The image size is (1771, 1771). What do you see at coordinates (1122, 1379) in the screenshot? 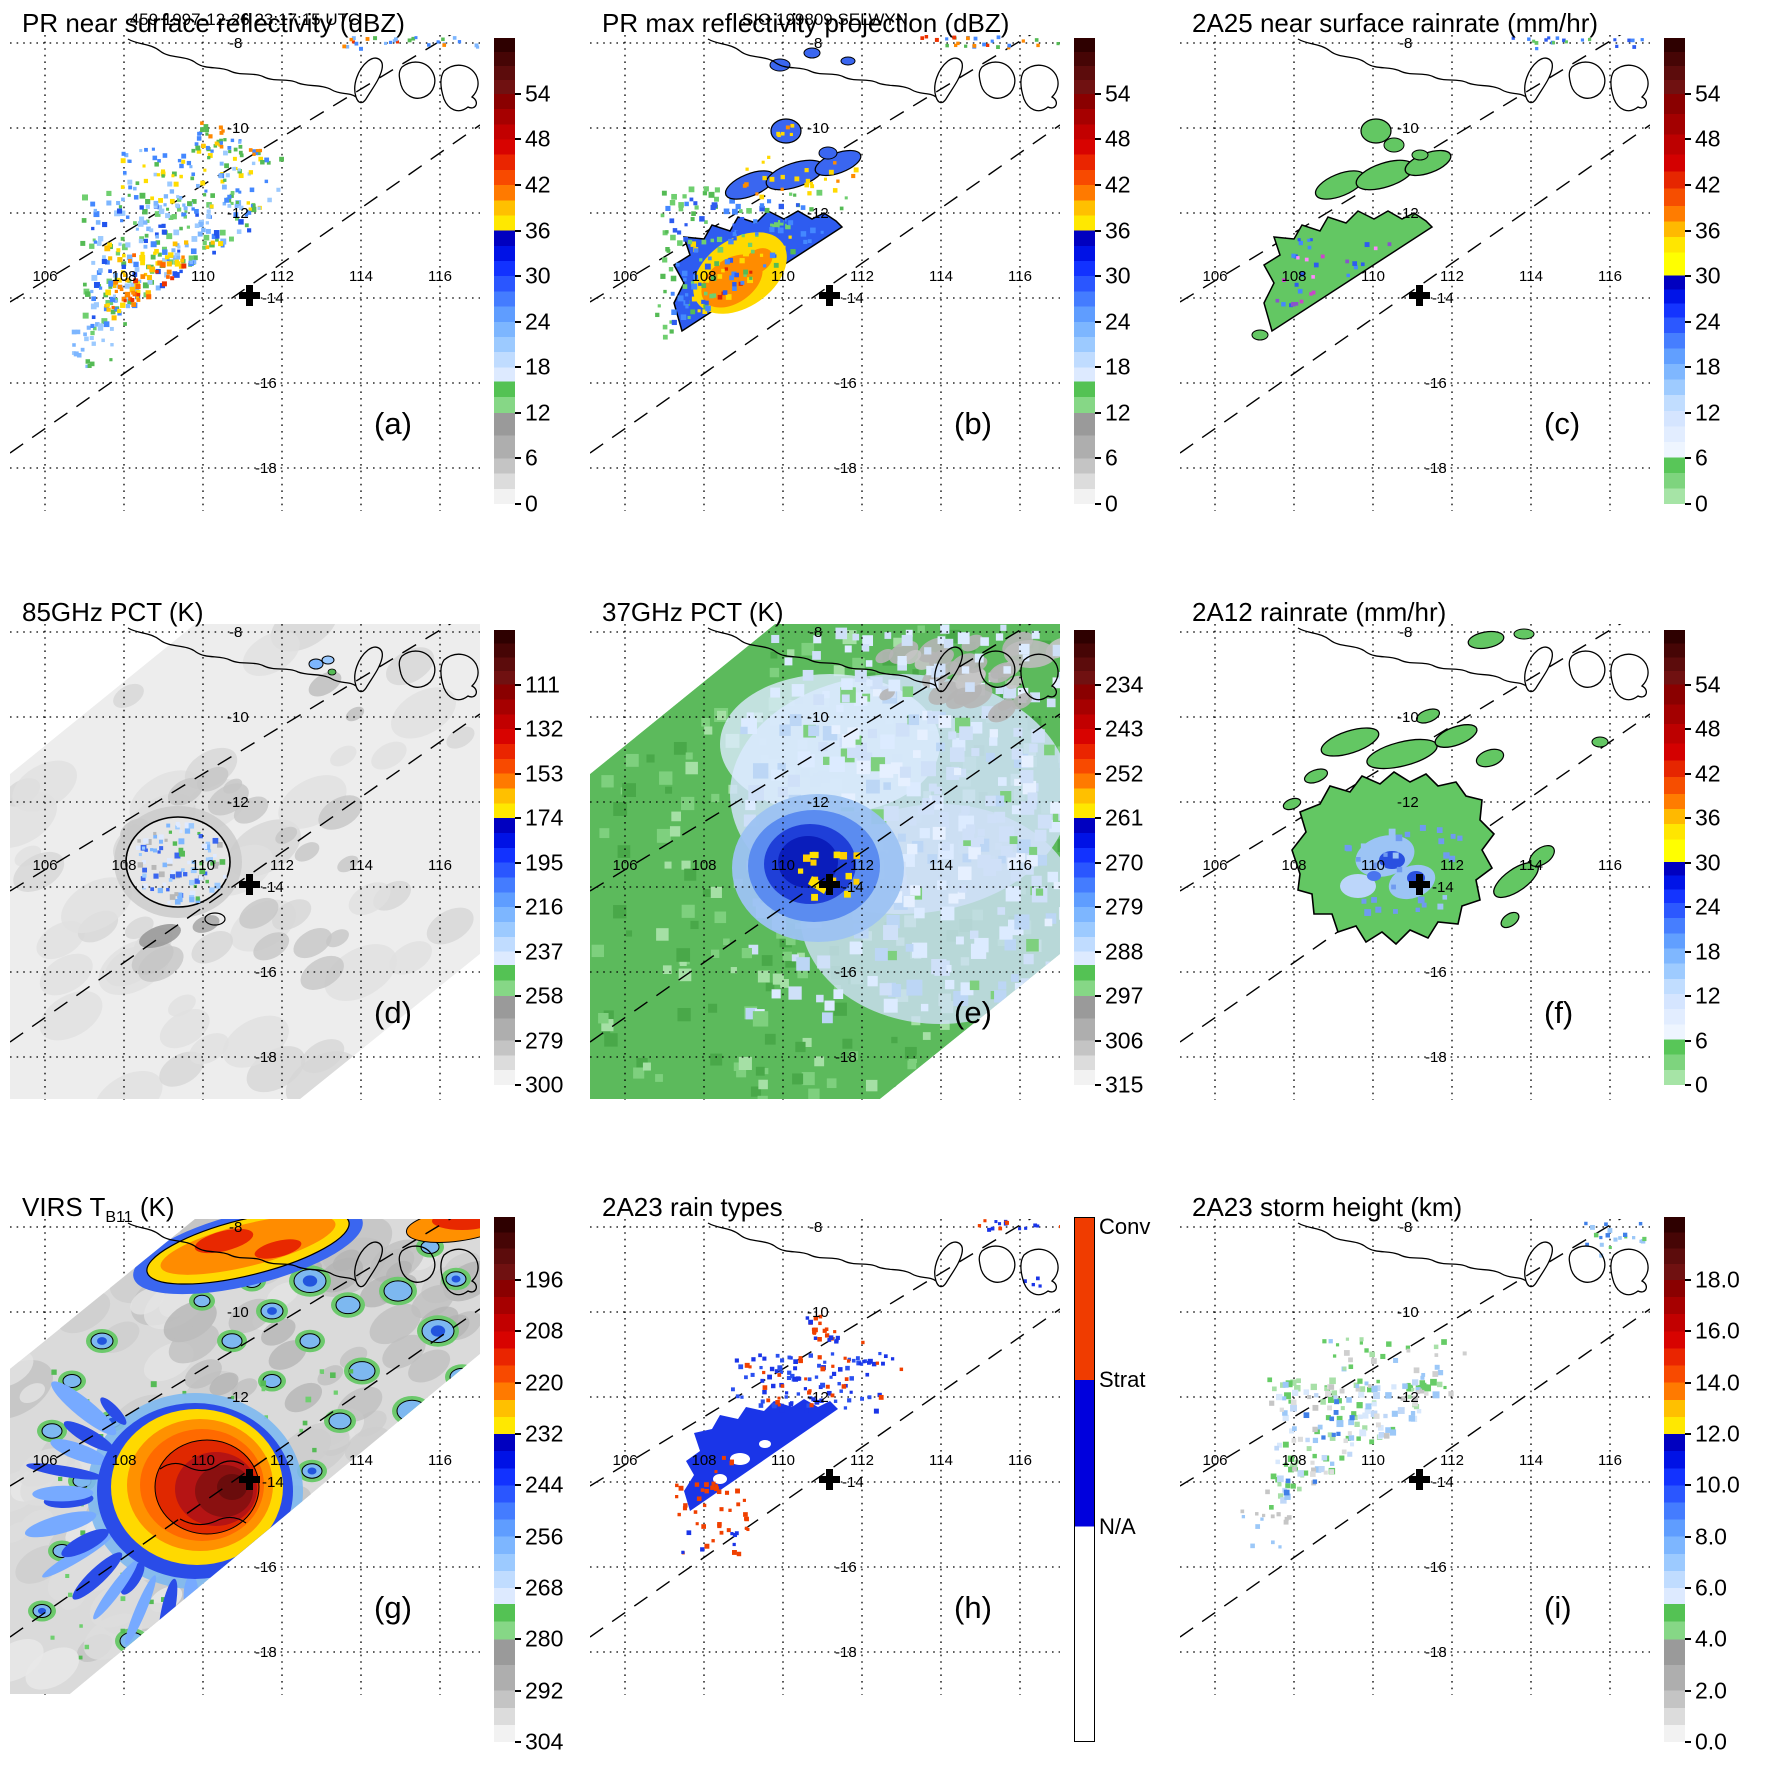
I see `rain-type-label: Strat` at bounding box center [1122, 1379].